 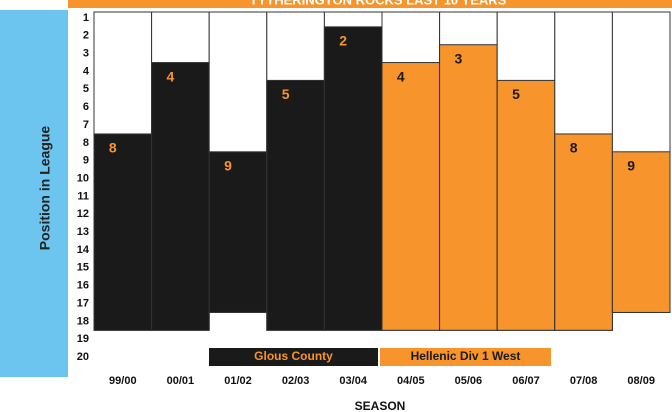 What do you see at coordinates (469, 381) in the screenshot?
I see `x-tick-label: 05/06` at bounding box center [469, 381].